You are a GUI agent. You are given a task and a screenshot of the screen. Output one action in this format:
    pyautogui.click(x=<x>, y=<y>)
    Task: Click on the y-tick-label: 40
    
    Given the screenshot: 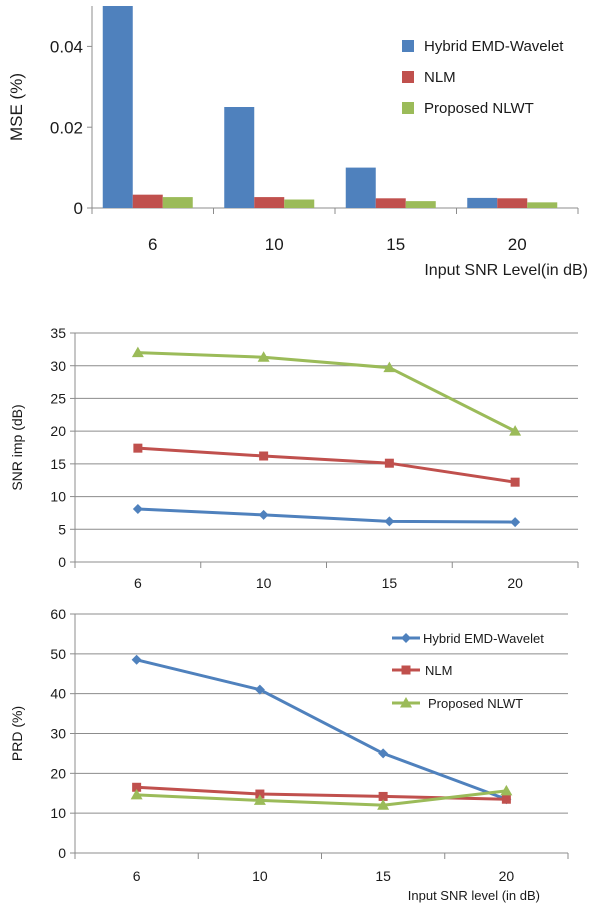 What is the action you would take?
    pyautogui.click(x=58, y=694)
    